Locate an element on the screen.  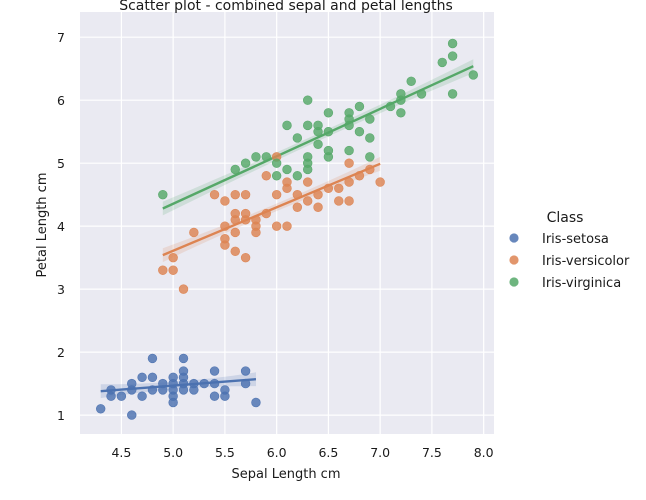
legend: Iris-setosa Iris-versicolor Iris-virginica is located at coordinates (569, 261).